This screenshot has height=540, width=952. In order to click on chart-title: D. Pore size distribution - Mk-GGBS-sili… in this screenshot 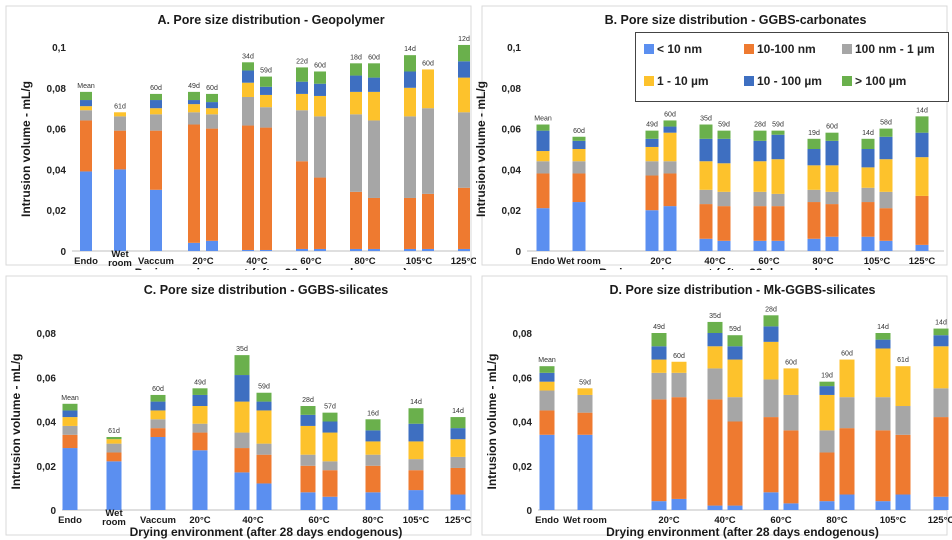, I will do `click(742, 290)`.